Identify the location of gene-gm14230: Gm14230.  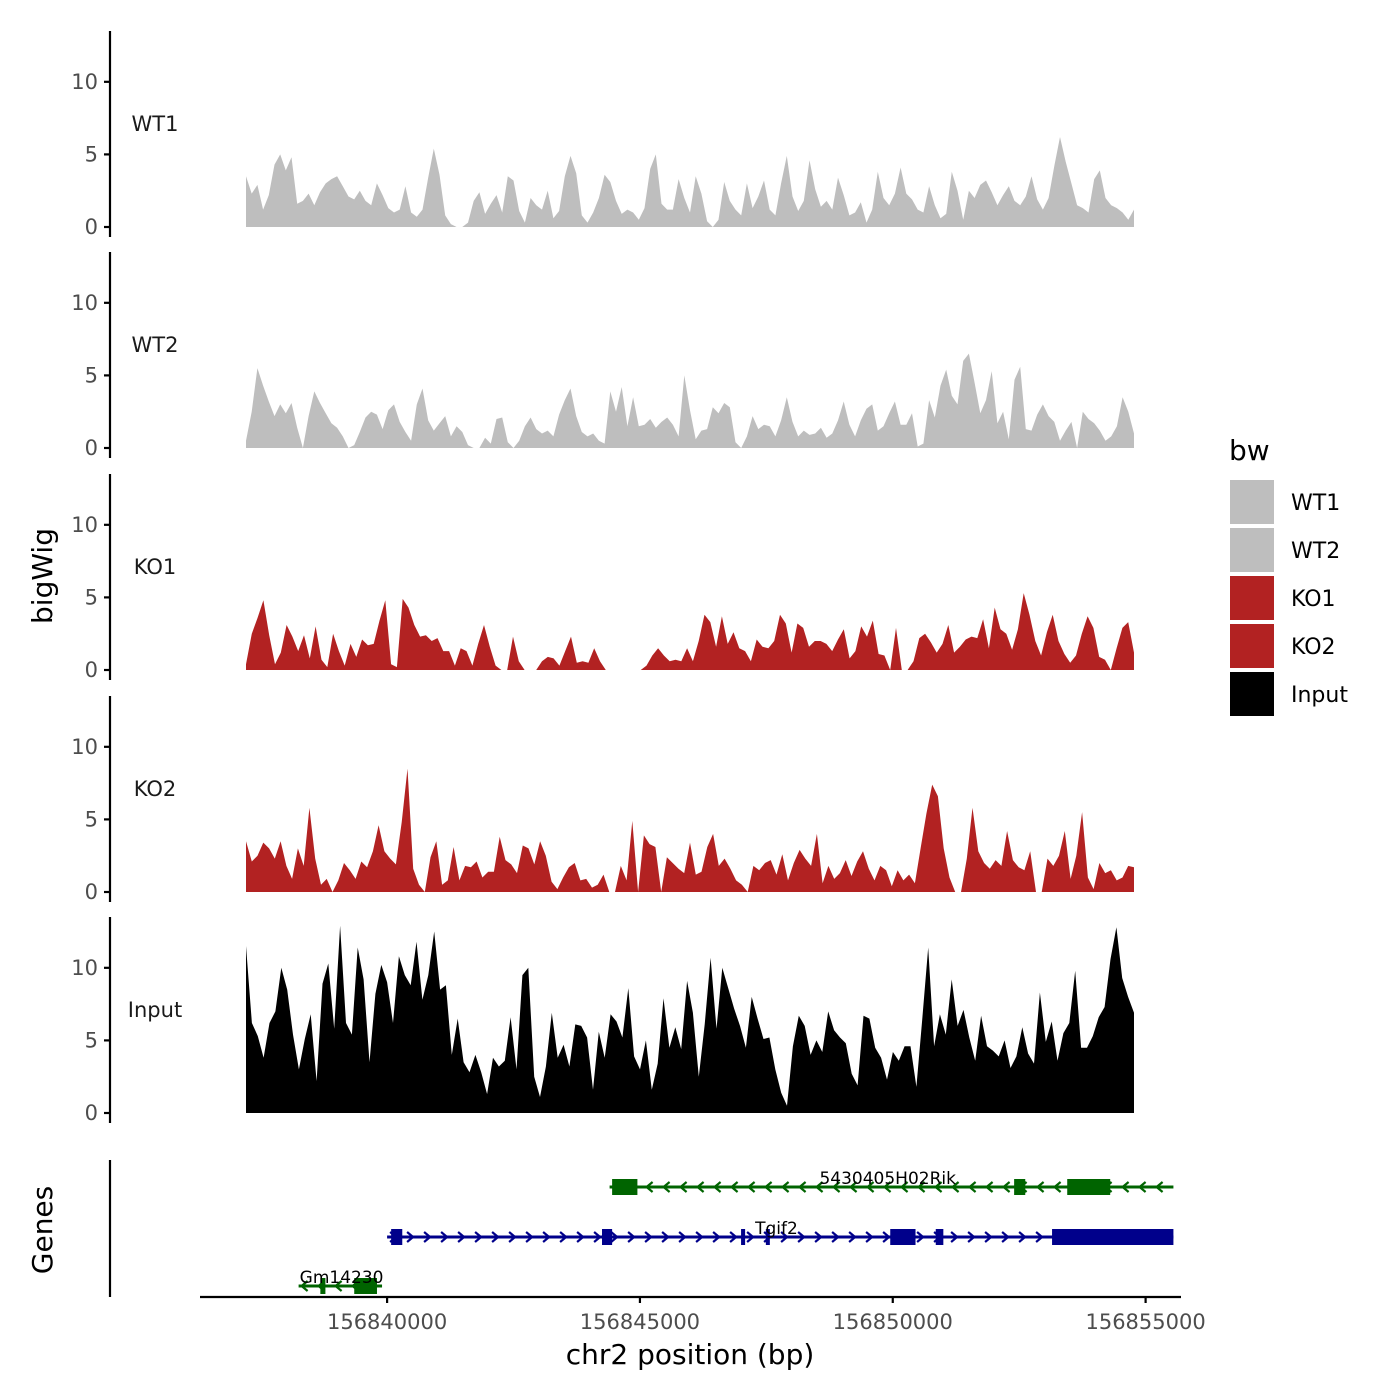
(341, 1281).